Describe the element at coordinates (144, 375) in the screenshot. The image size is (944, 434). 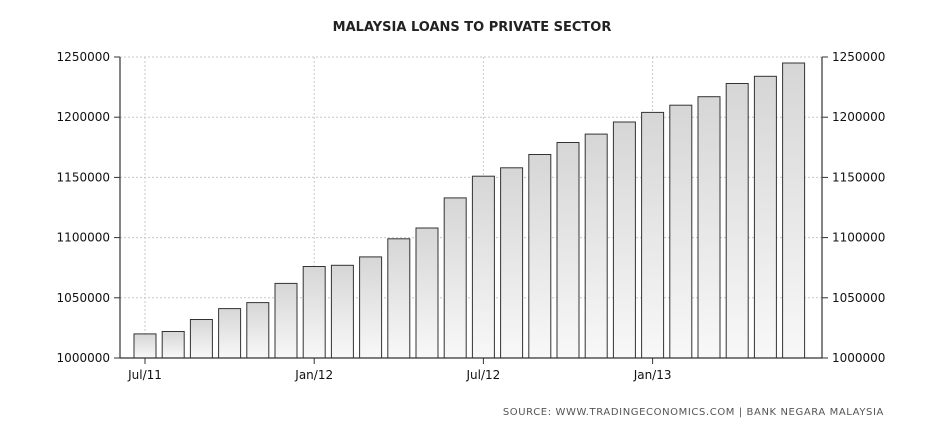
I see `x-tick-label: Jul/11` at that location.